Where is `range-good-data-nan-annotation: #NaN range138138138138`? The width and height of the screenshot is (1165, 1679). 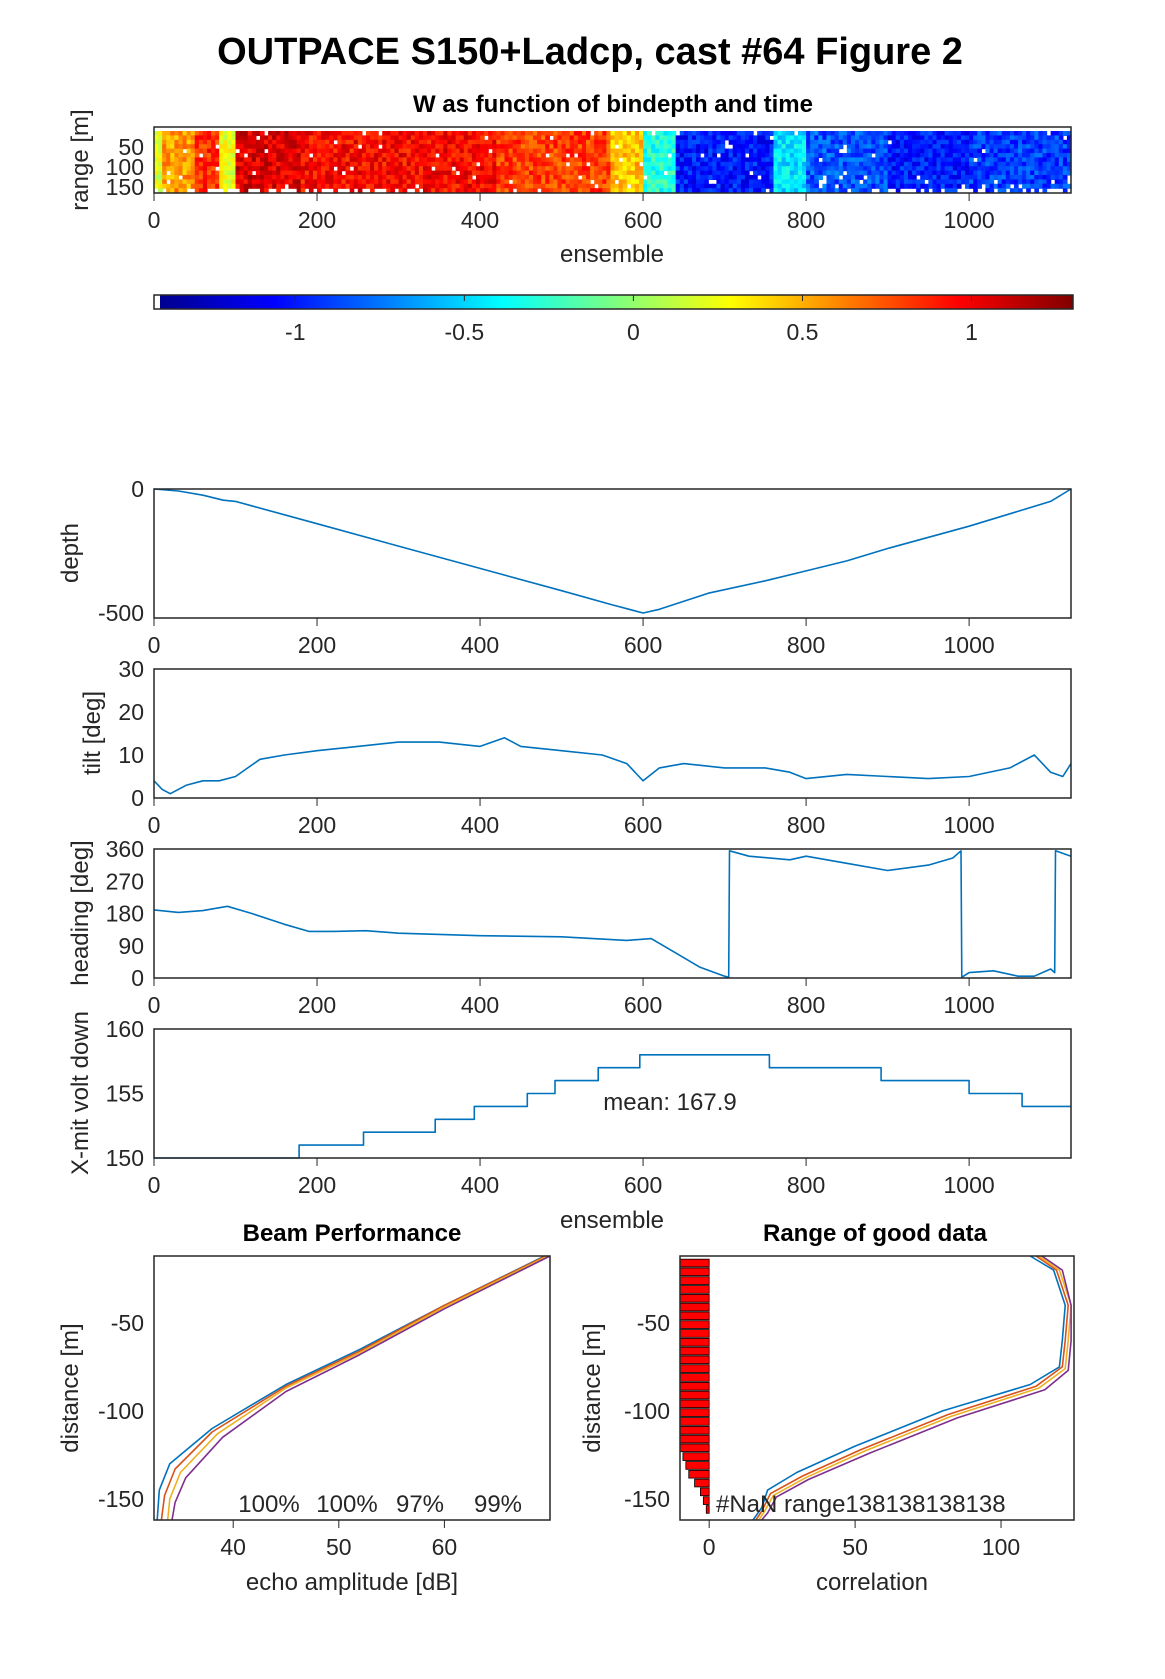
range-good-data-nan-annotation: #NaN range138138138138 is located at coordinates (861, 1504).